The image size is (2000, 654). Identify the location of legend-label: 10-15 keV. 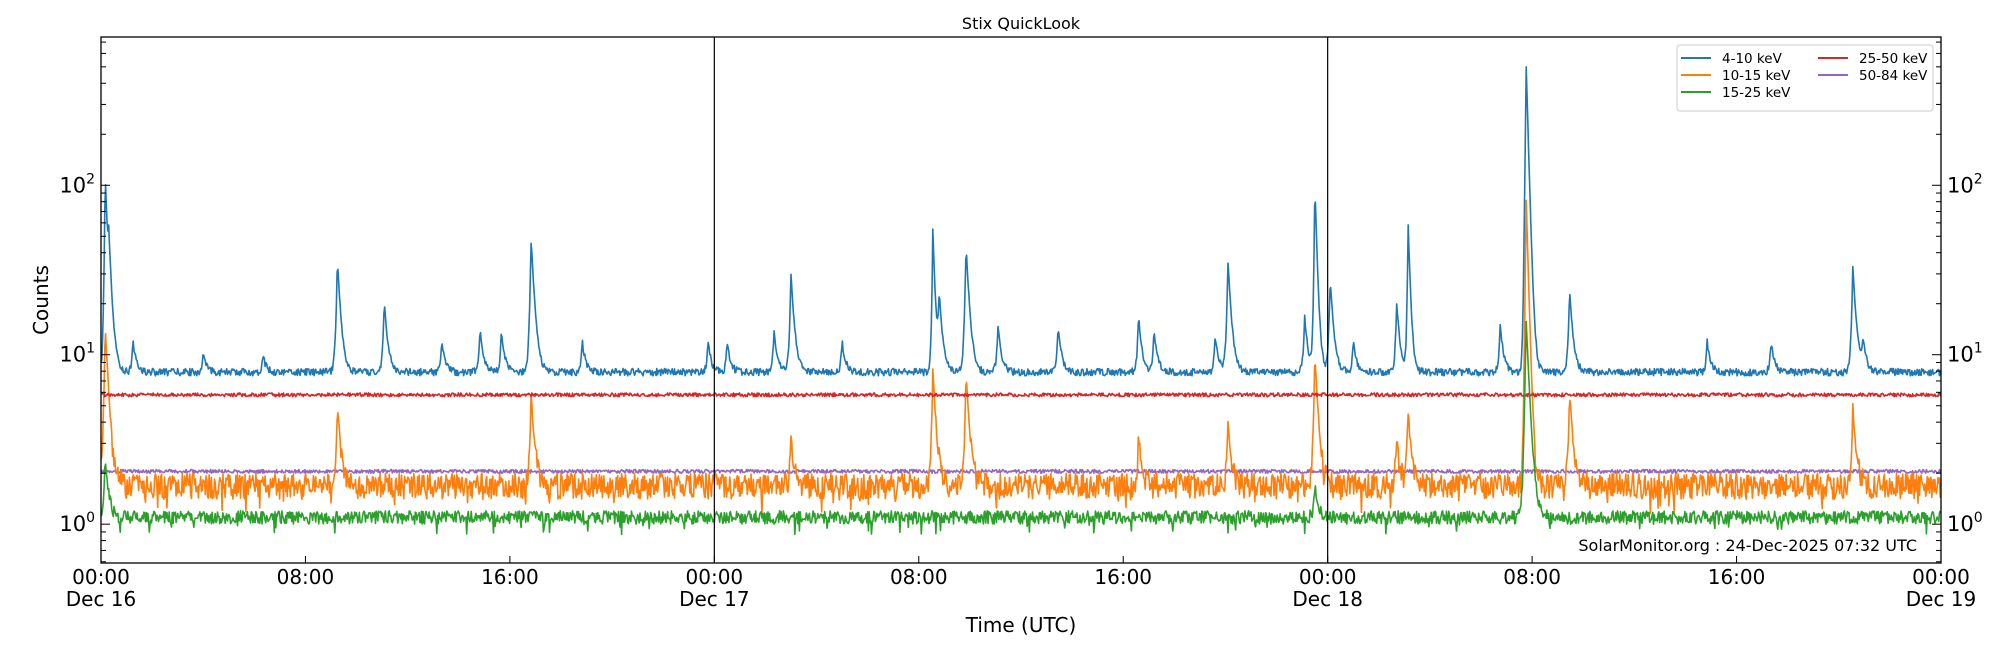
(1756, 76).